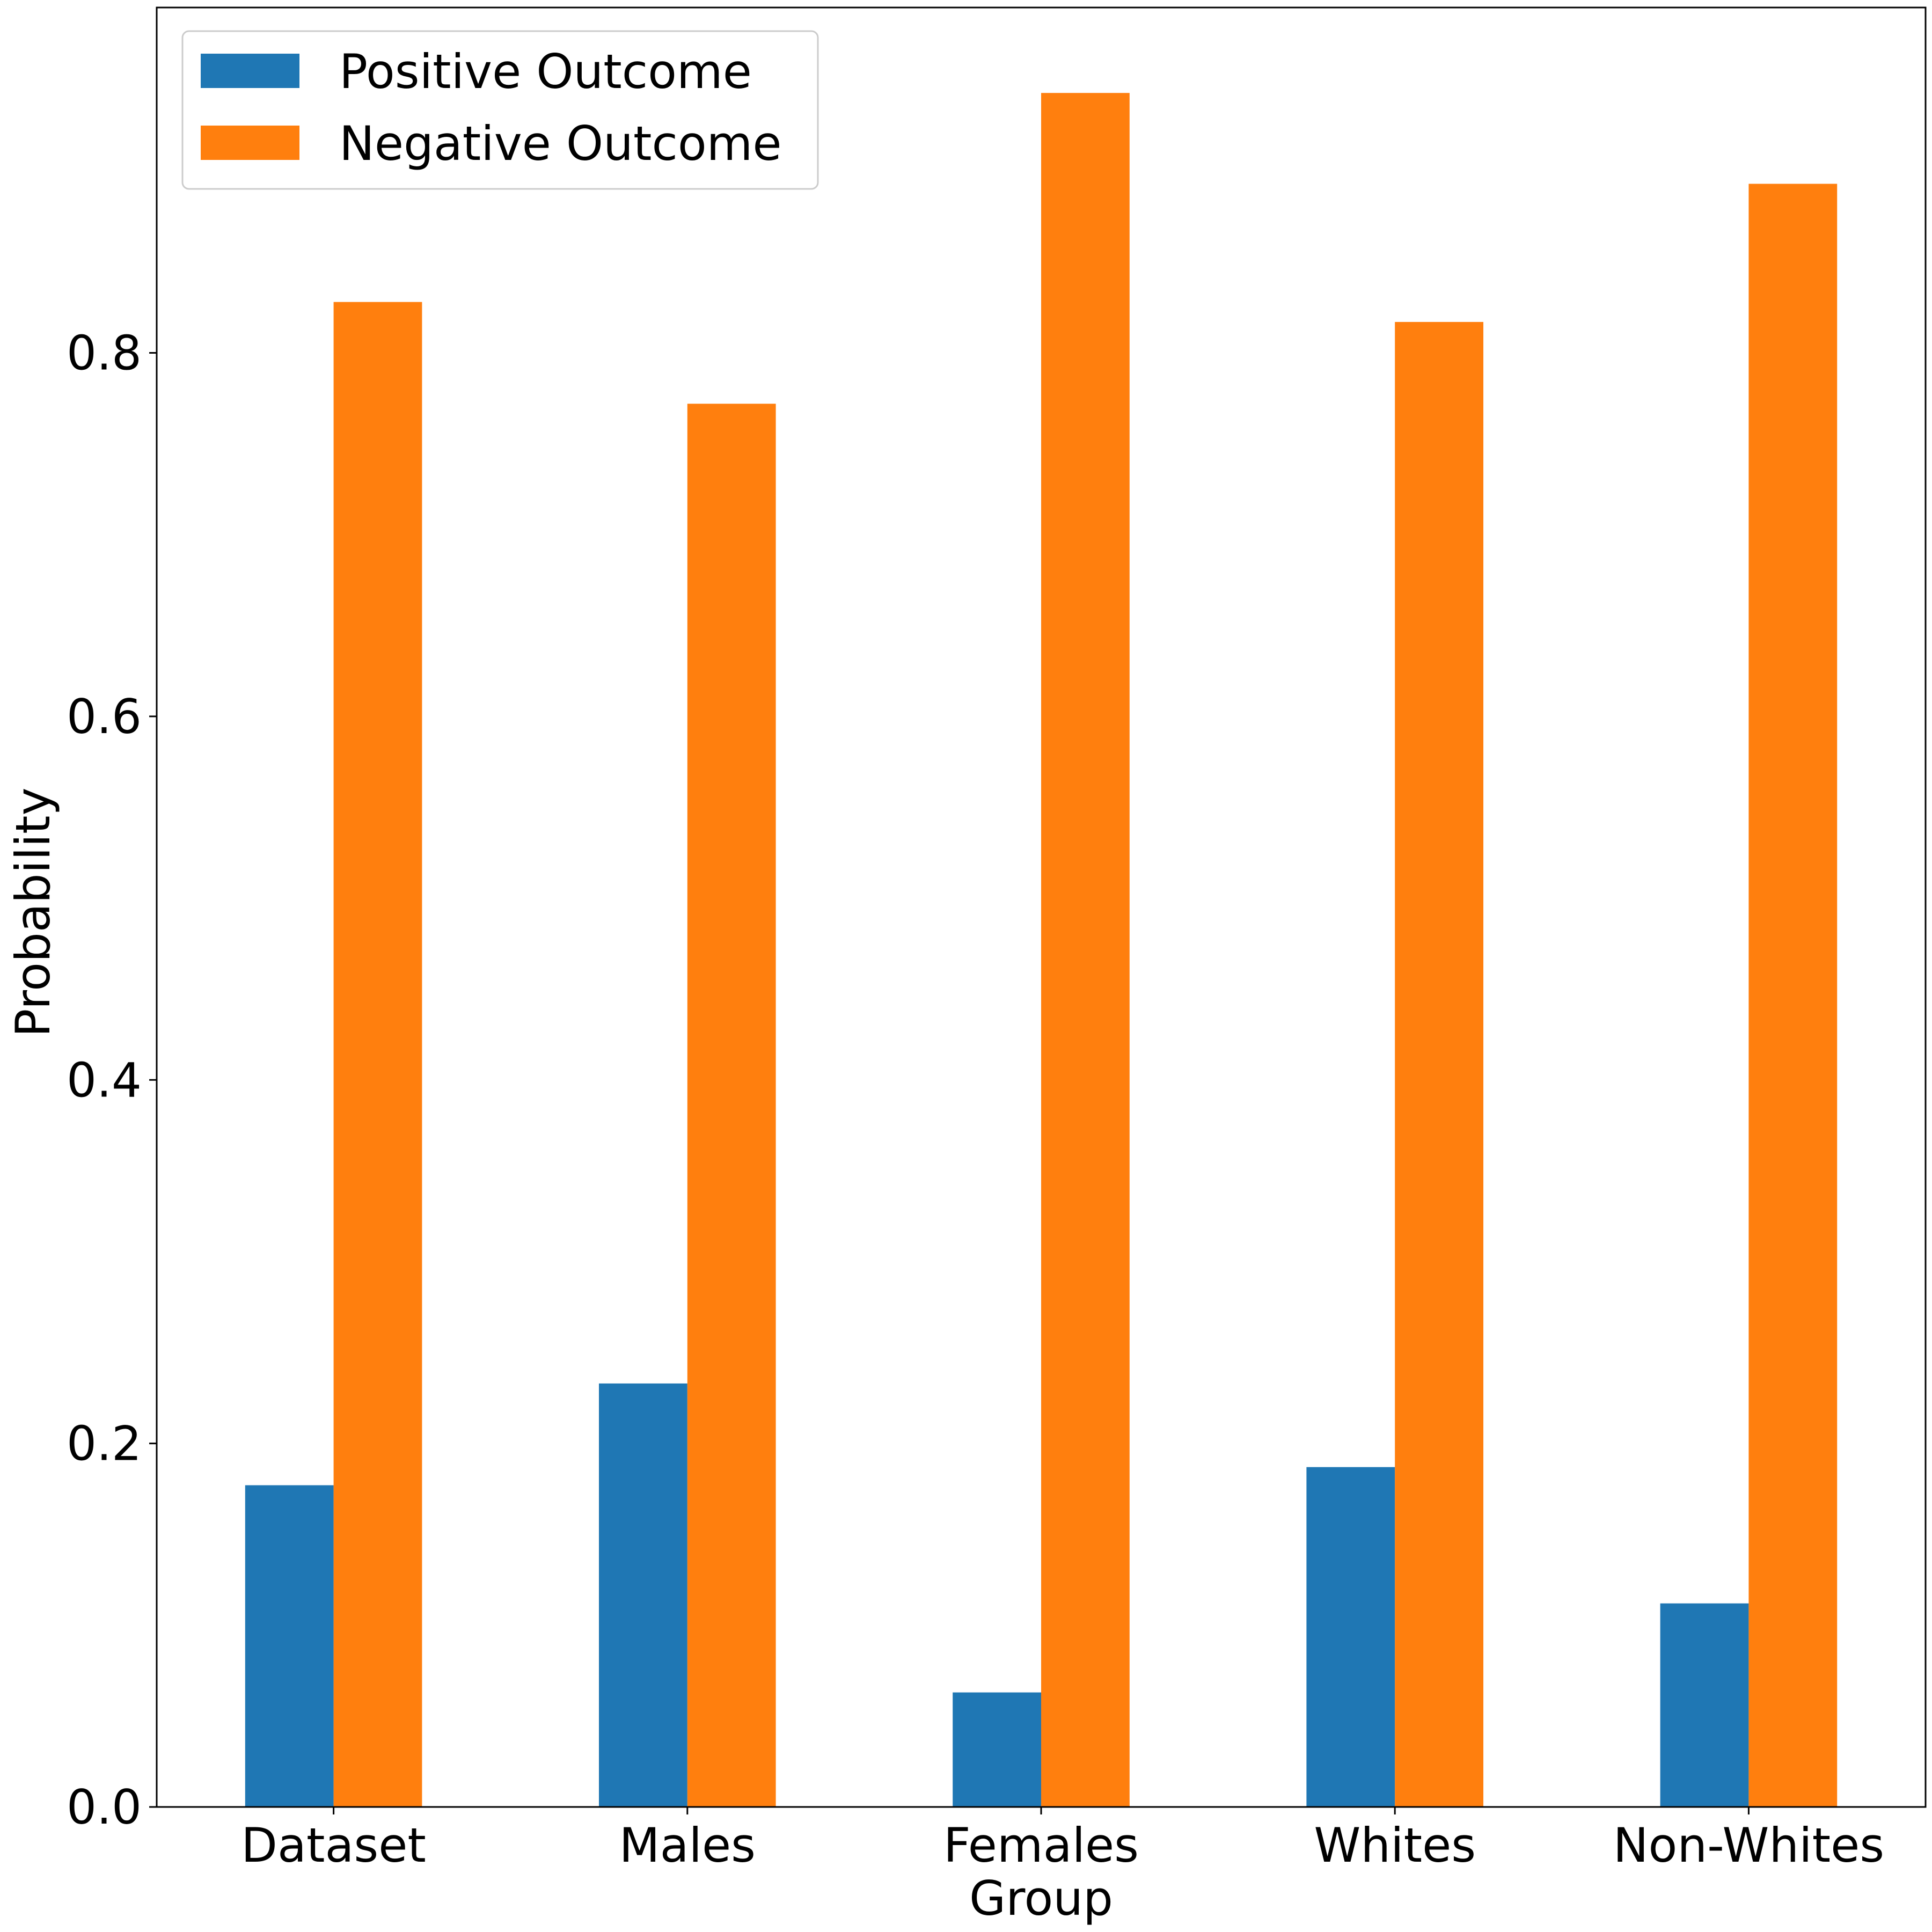 This screenshot has width=1932, height=1932. Describe the element at coordinates (104, 716) in the screenshot. I see `y-tick-label: 0.6` at that location.